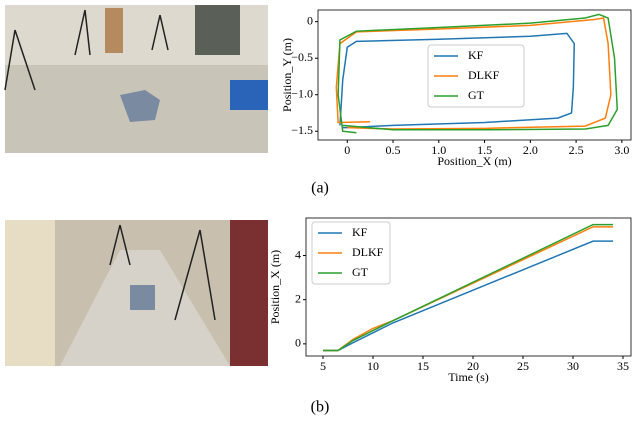 Image resolution: width=632 pixels, height=422 pixels. Describe the element at coordinates (347, 150) in the screenshot. I see `x-tick-label: 0` at that location.